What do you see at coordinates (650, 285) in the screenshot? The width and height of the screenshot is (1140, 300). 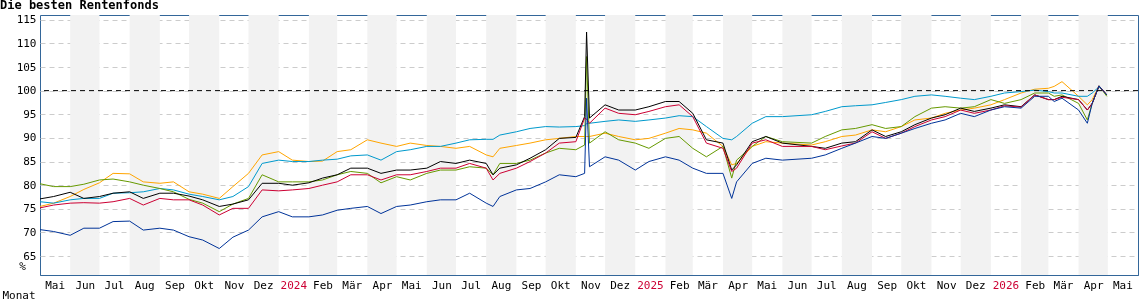 I see `x-tick-label: 2025` at bounding box center [650, 285].